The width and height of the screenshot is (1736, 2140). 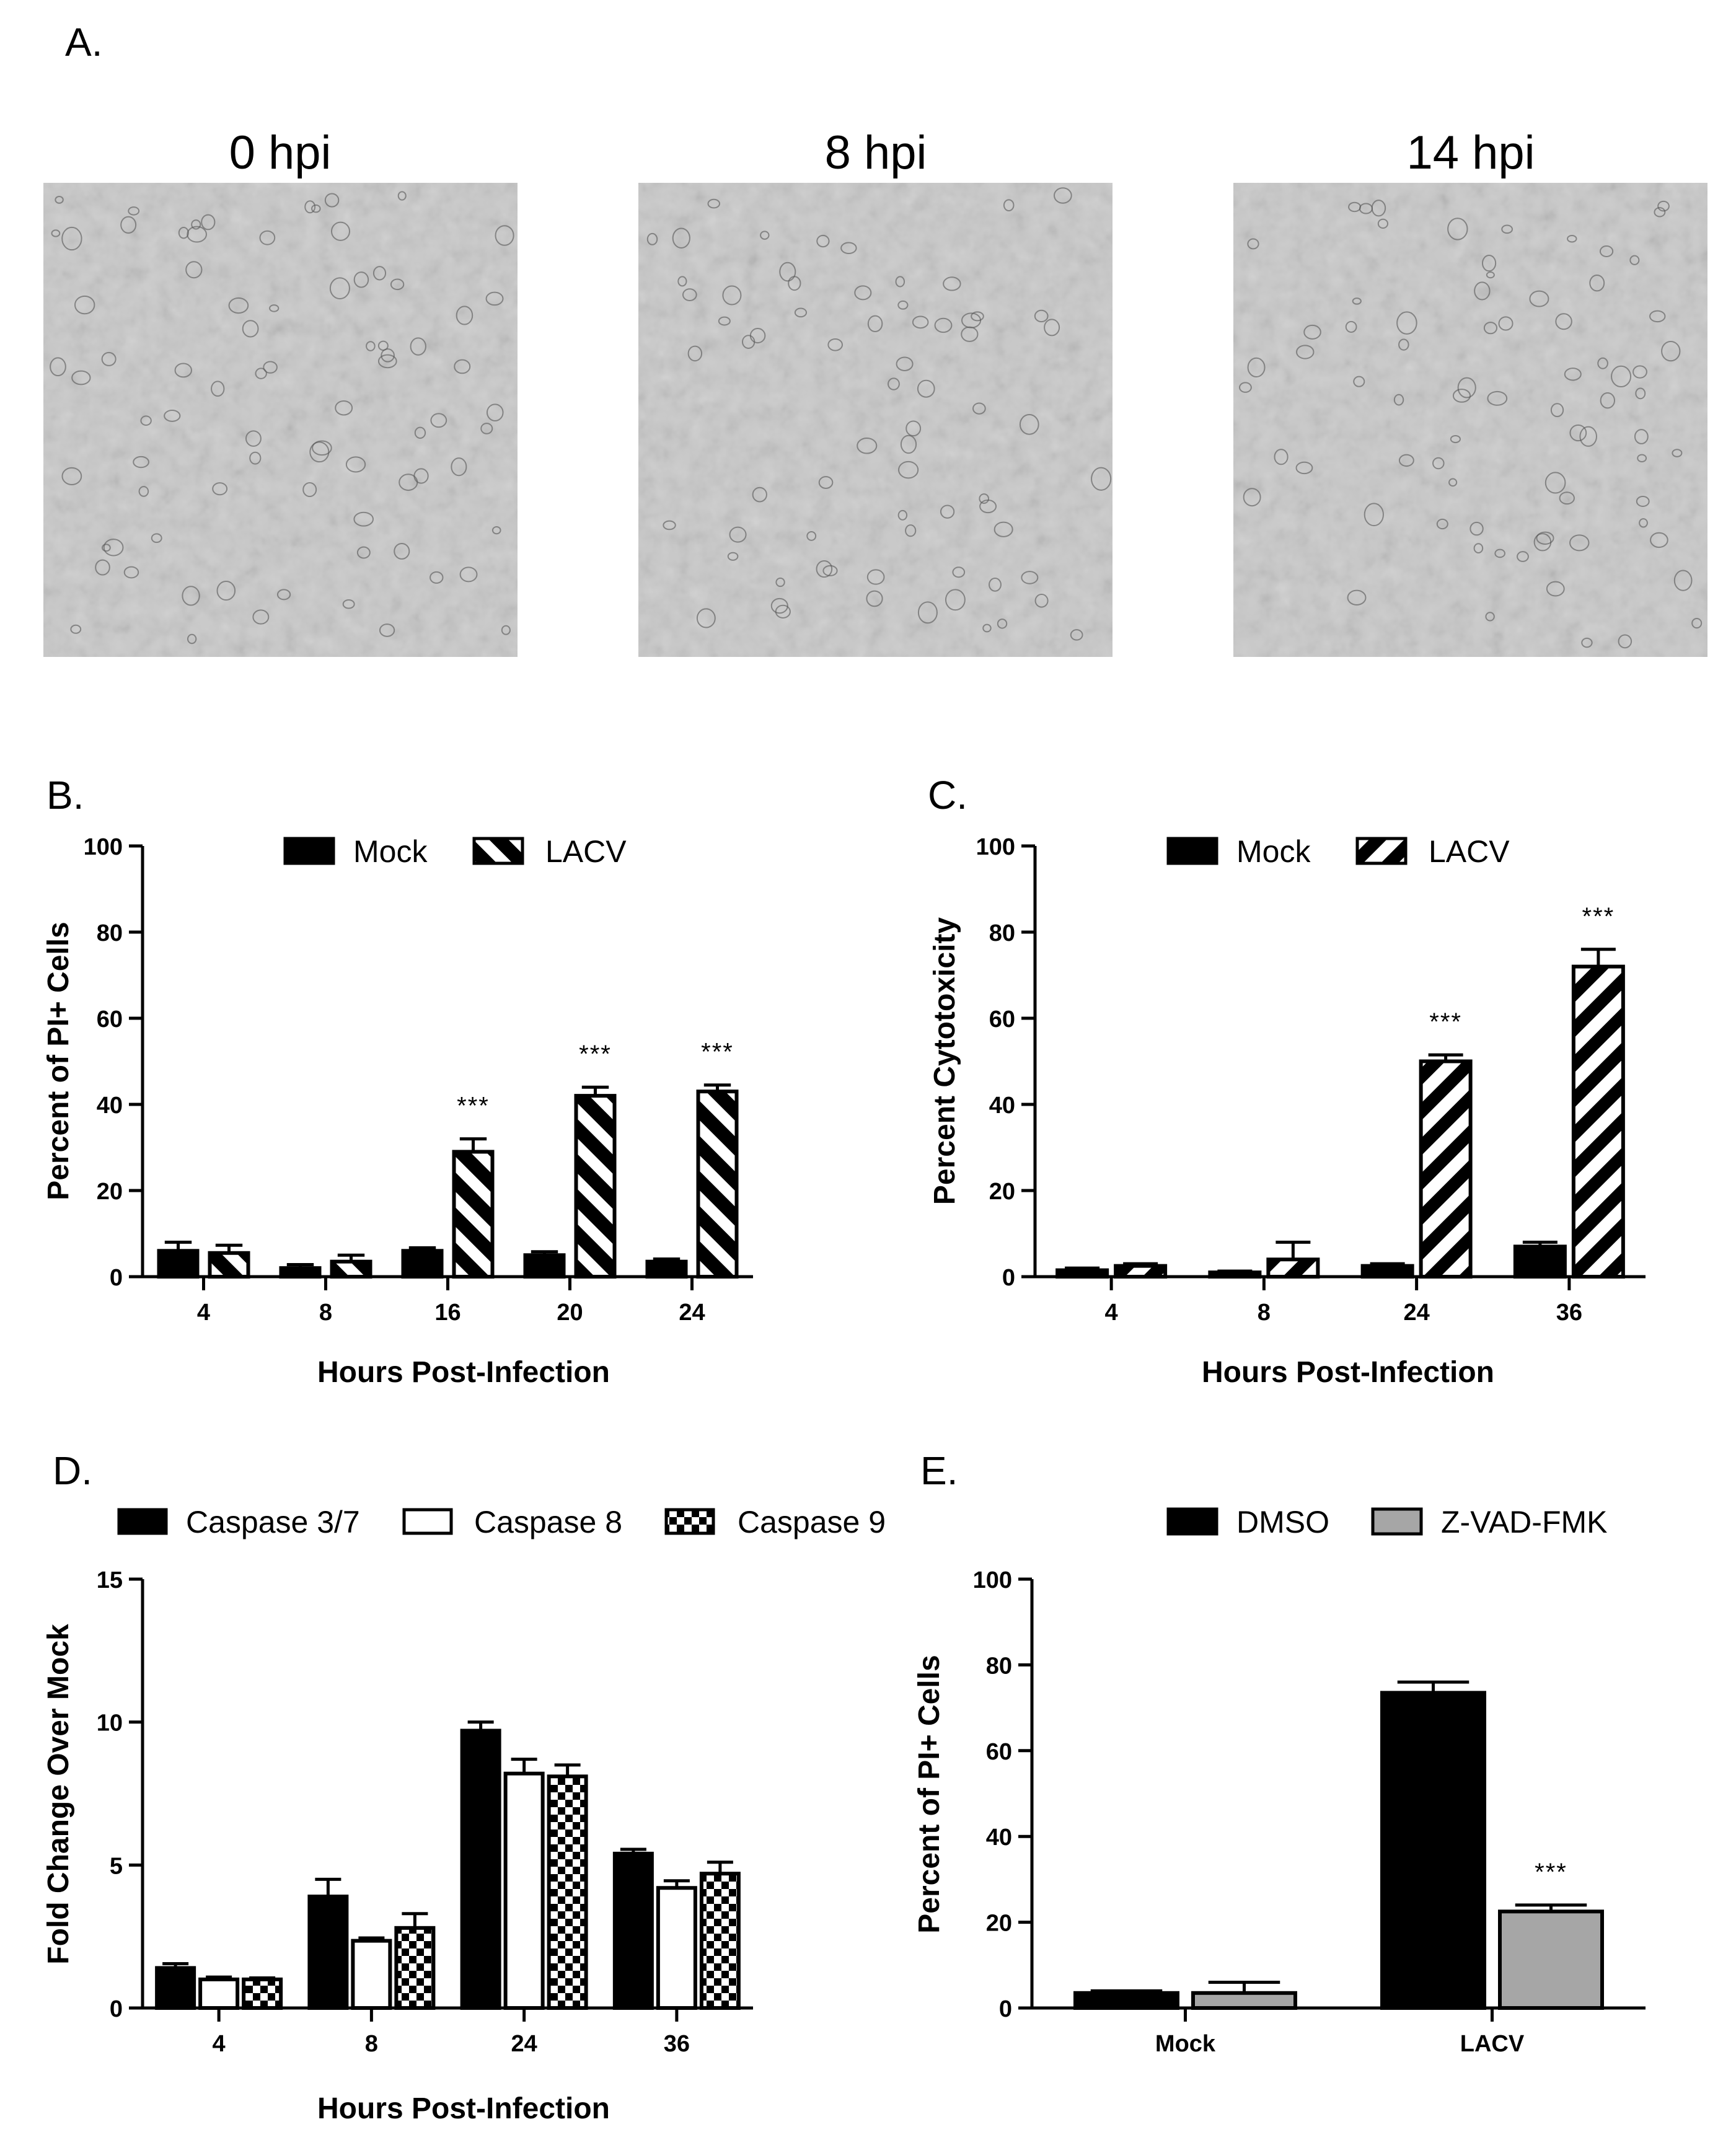 What do you see at coordinates (992, 1580) in the screenshot?
I see `y-tick-label: 100` at bounding box center [992, 1580].